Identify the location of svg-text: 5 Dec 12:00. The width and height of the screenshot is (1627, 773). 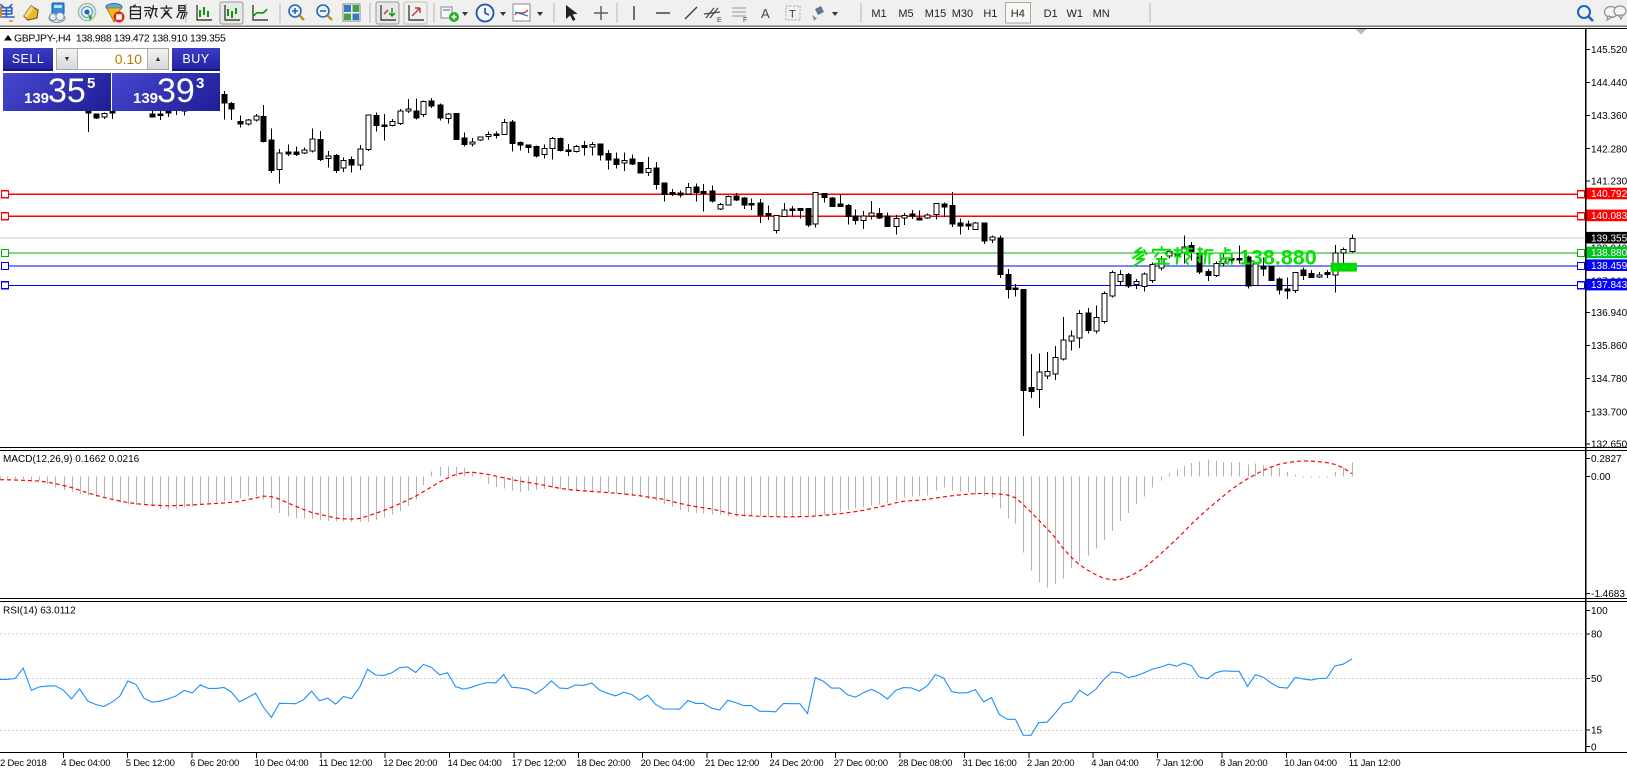
(150, 763).